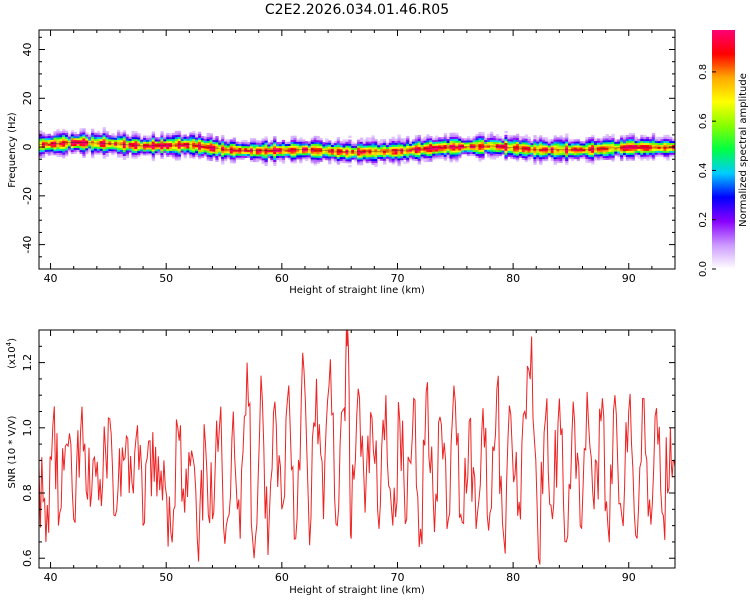 The width and height of the screenshot is (750, 600). What do you see at coordinates (356, 147) in the screenshot?
I see `spectrogram-ridge` at bounding box center [356, 147].